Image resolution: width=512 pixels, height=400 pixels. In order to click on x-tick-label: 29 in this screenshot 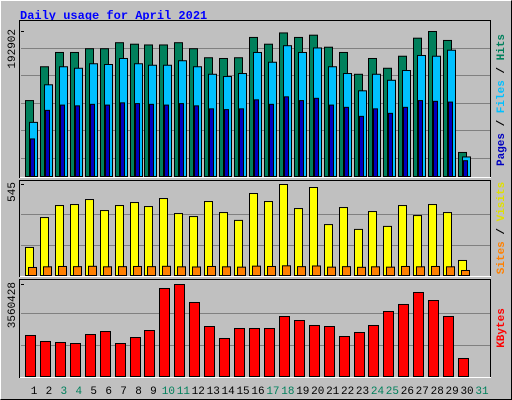, I will do `click(452, 392)`.